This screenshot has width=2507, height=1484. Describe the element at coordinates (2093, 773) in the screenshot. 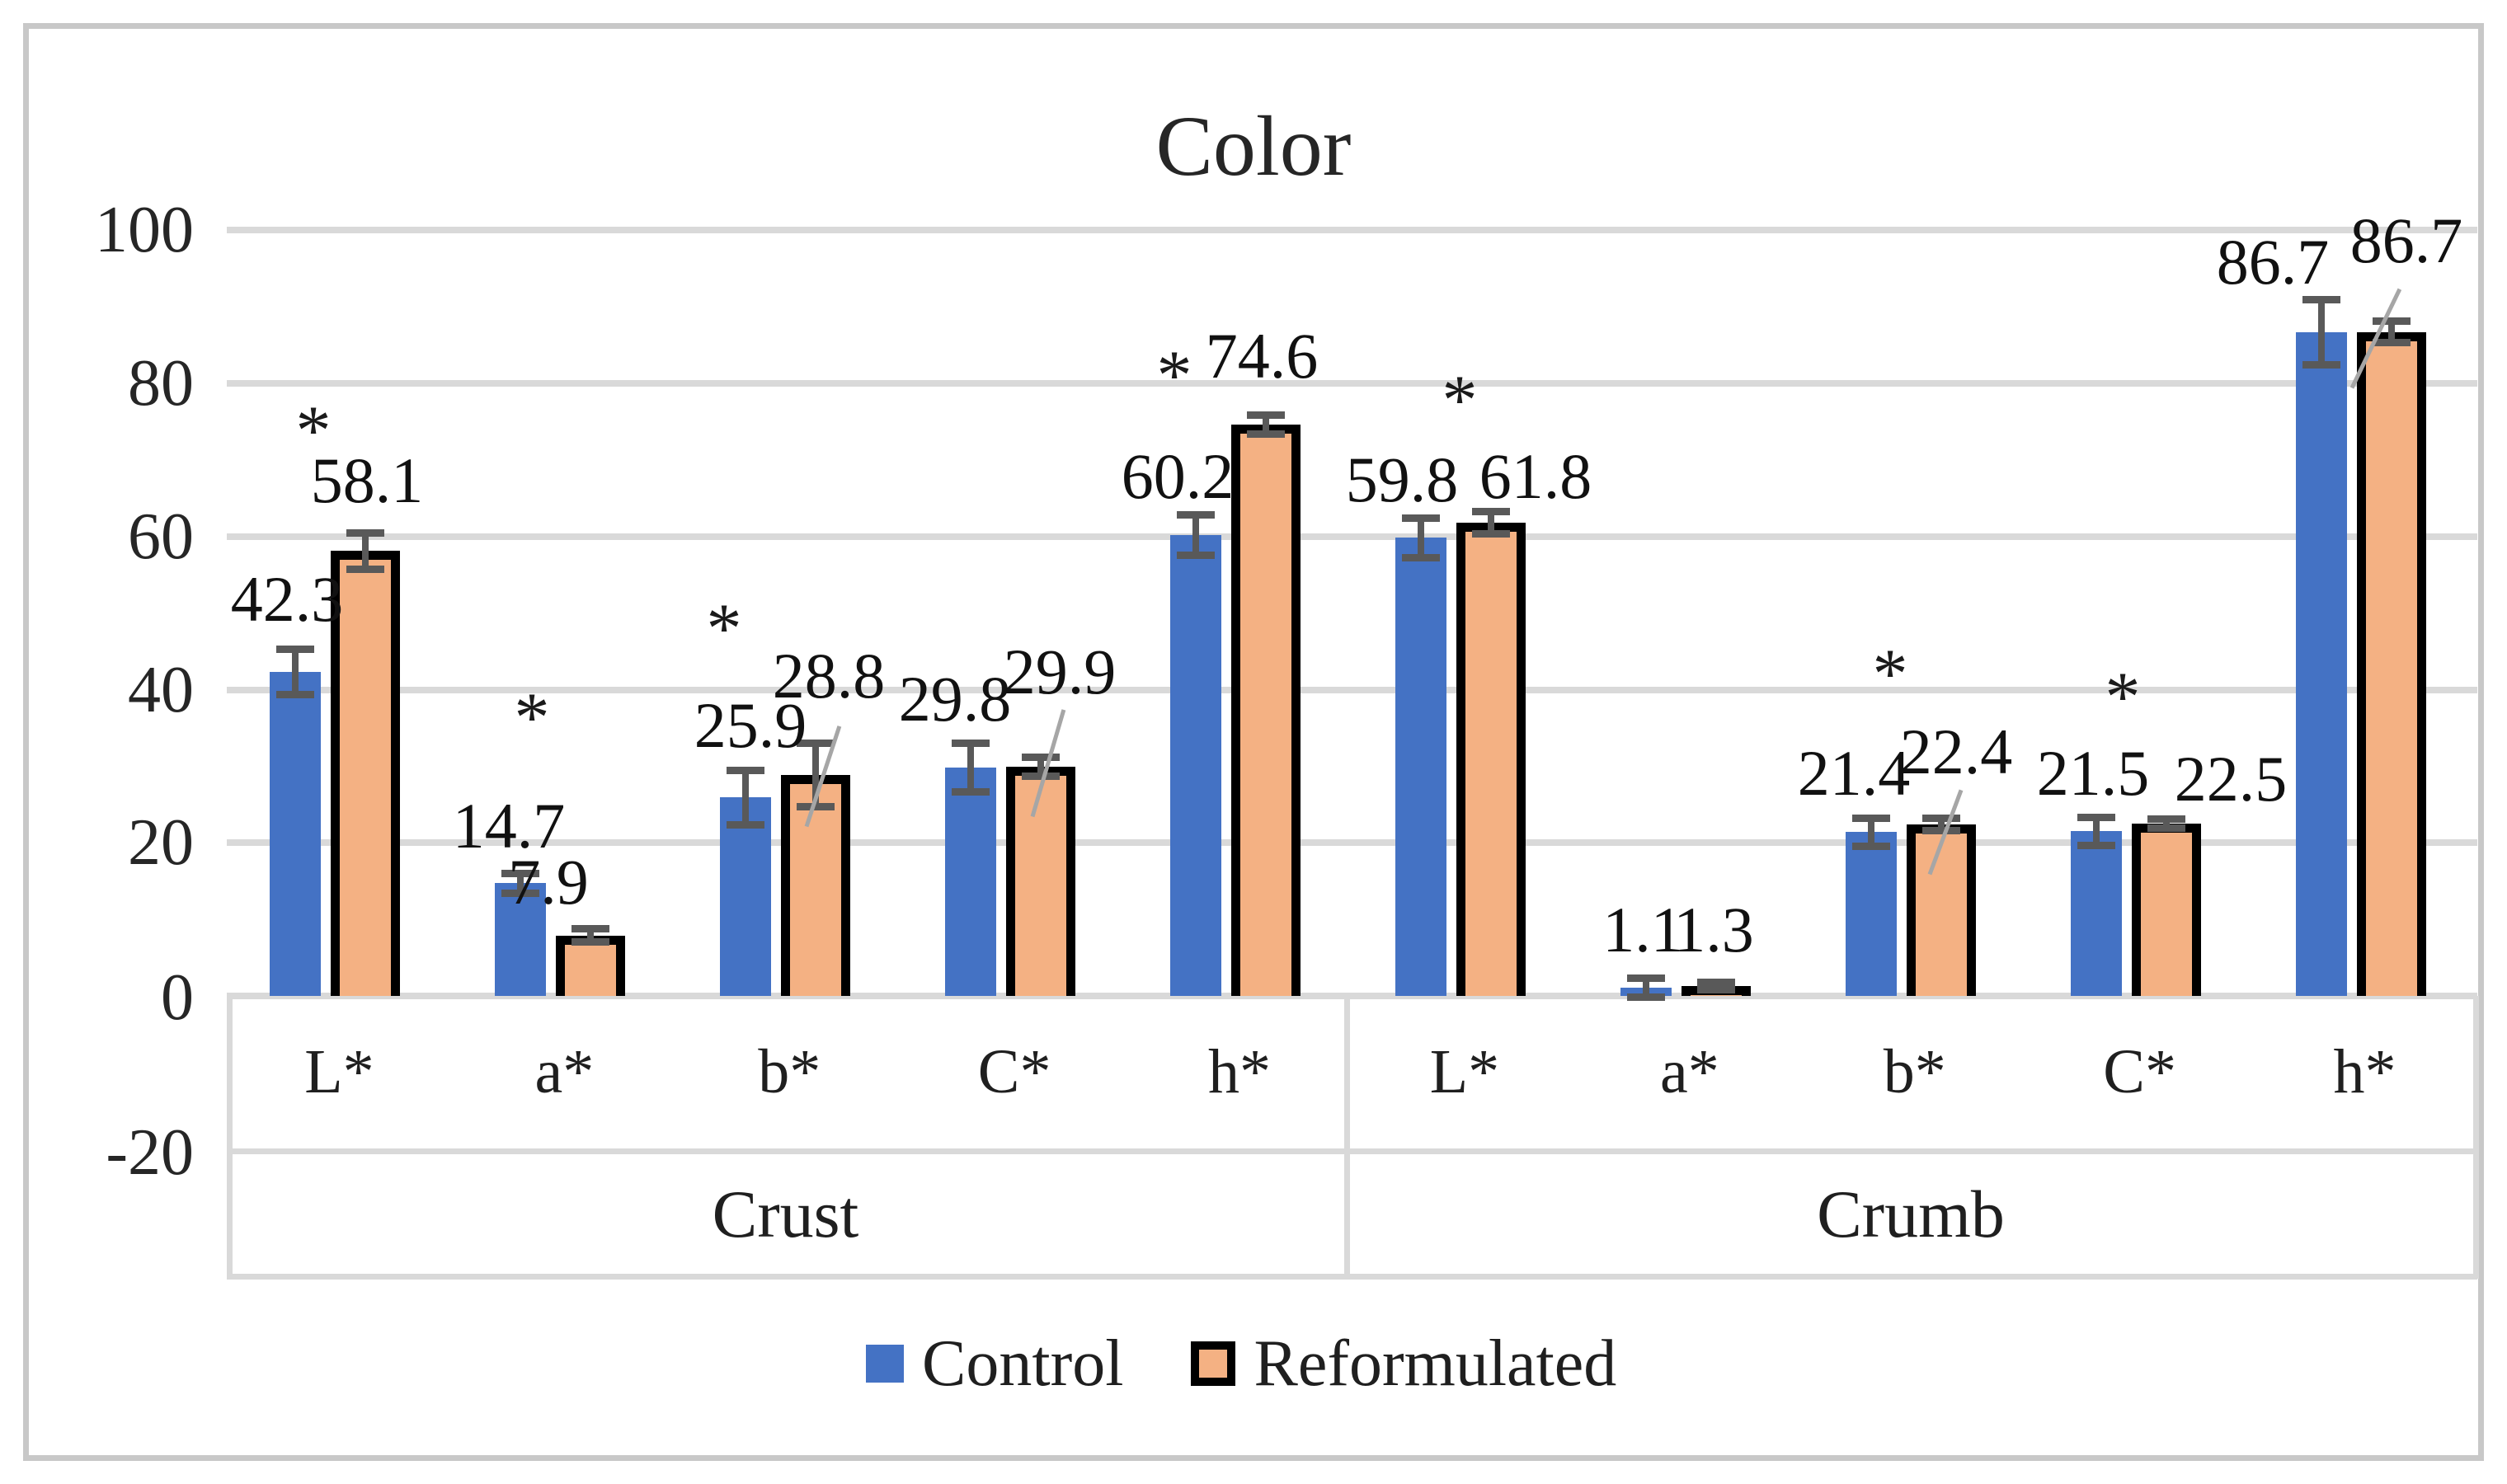

I see `data-label: 21.5` at that location.